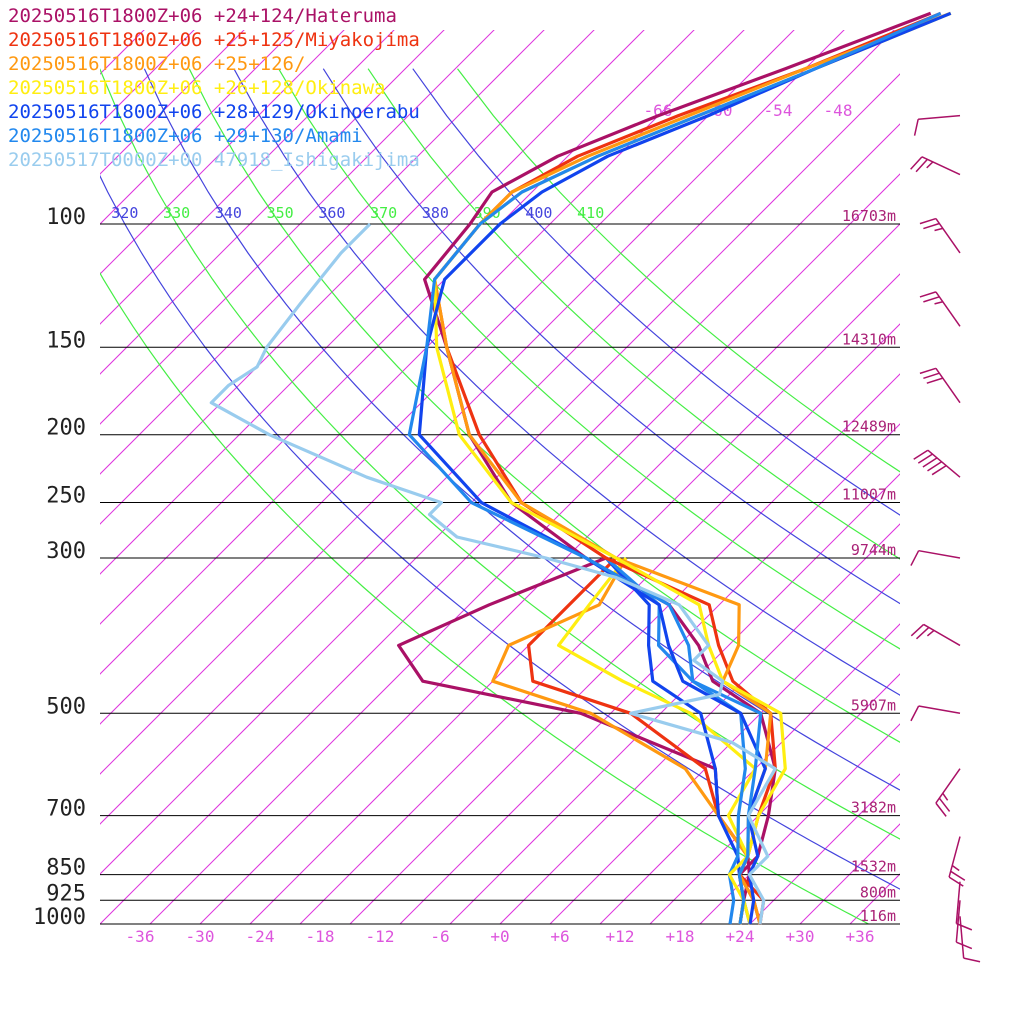  Describe the element at coordinates (66, 428) in the screenshot. I see `pressure-label: 200` at that location.